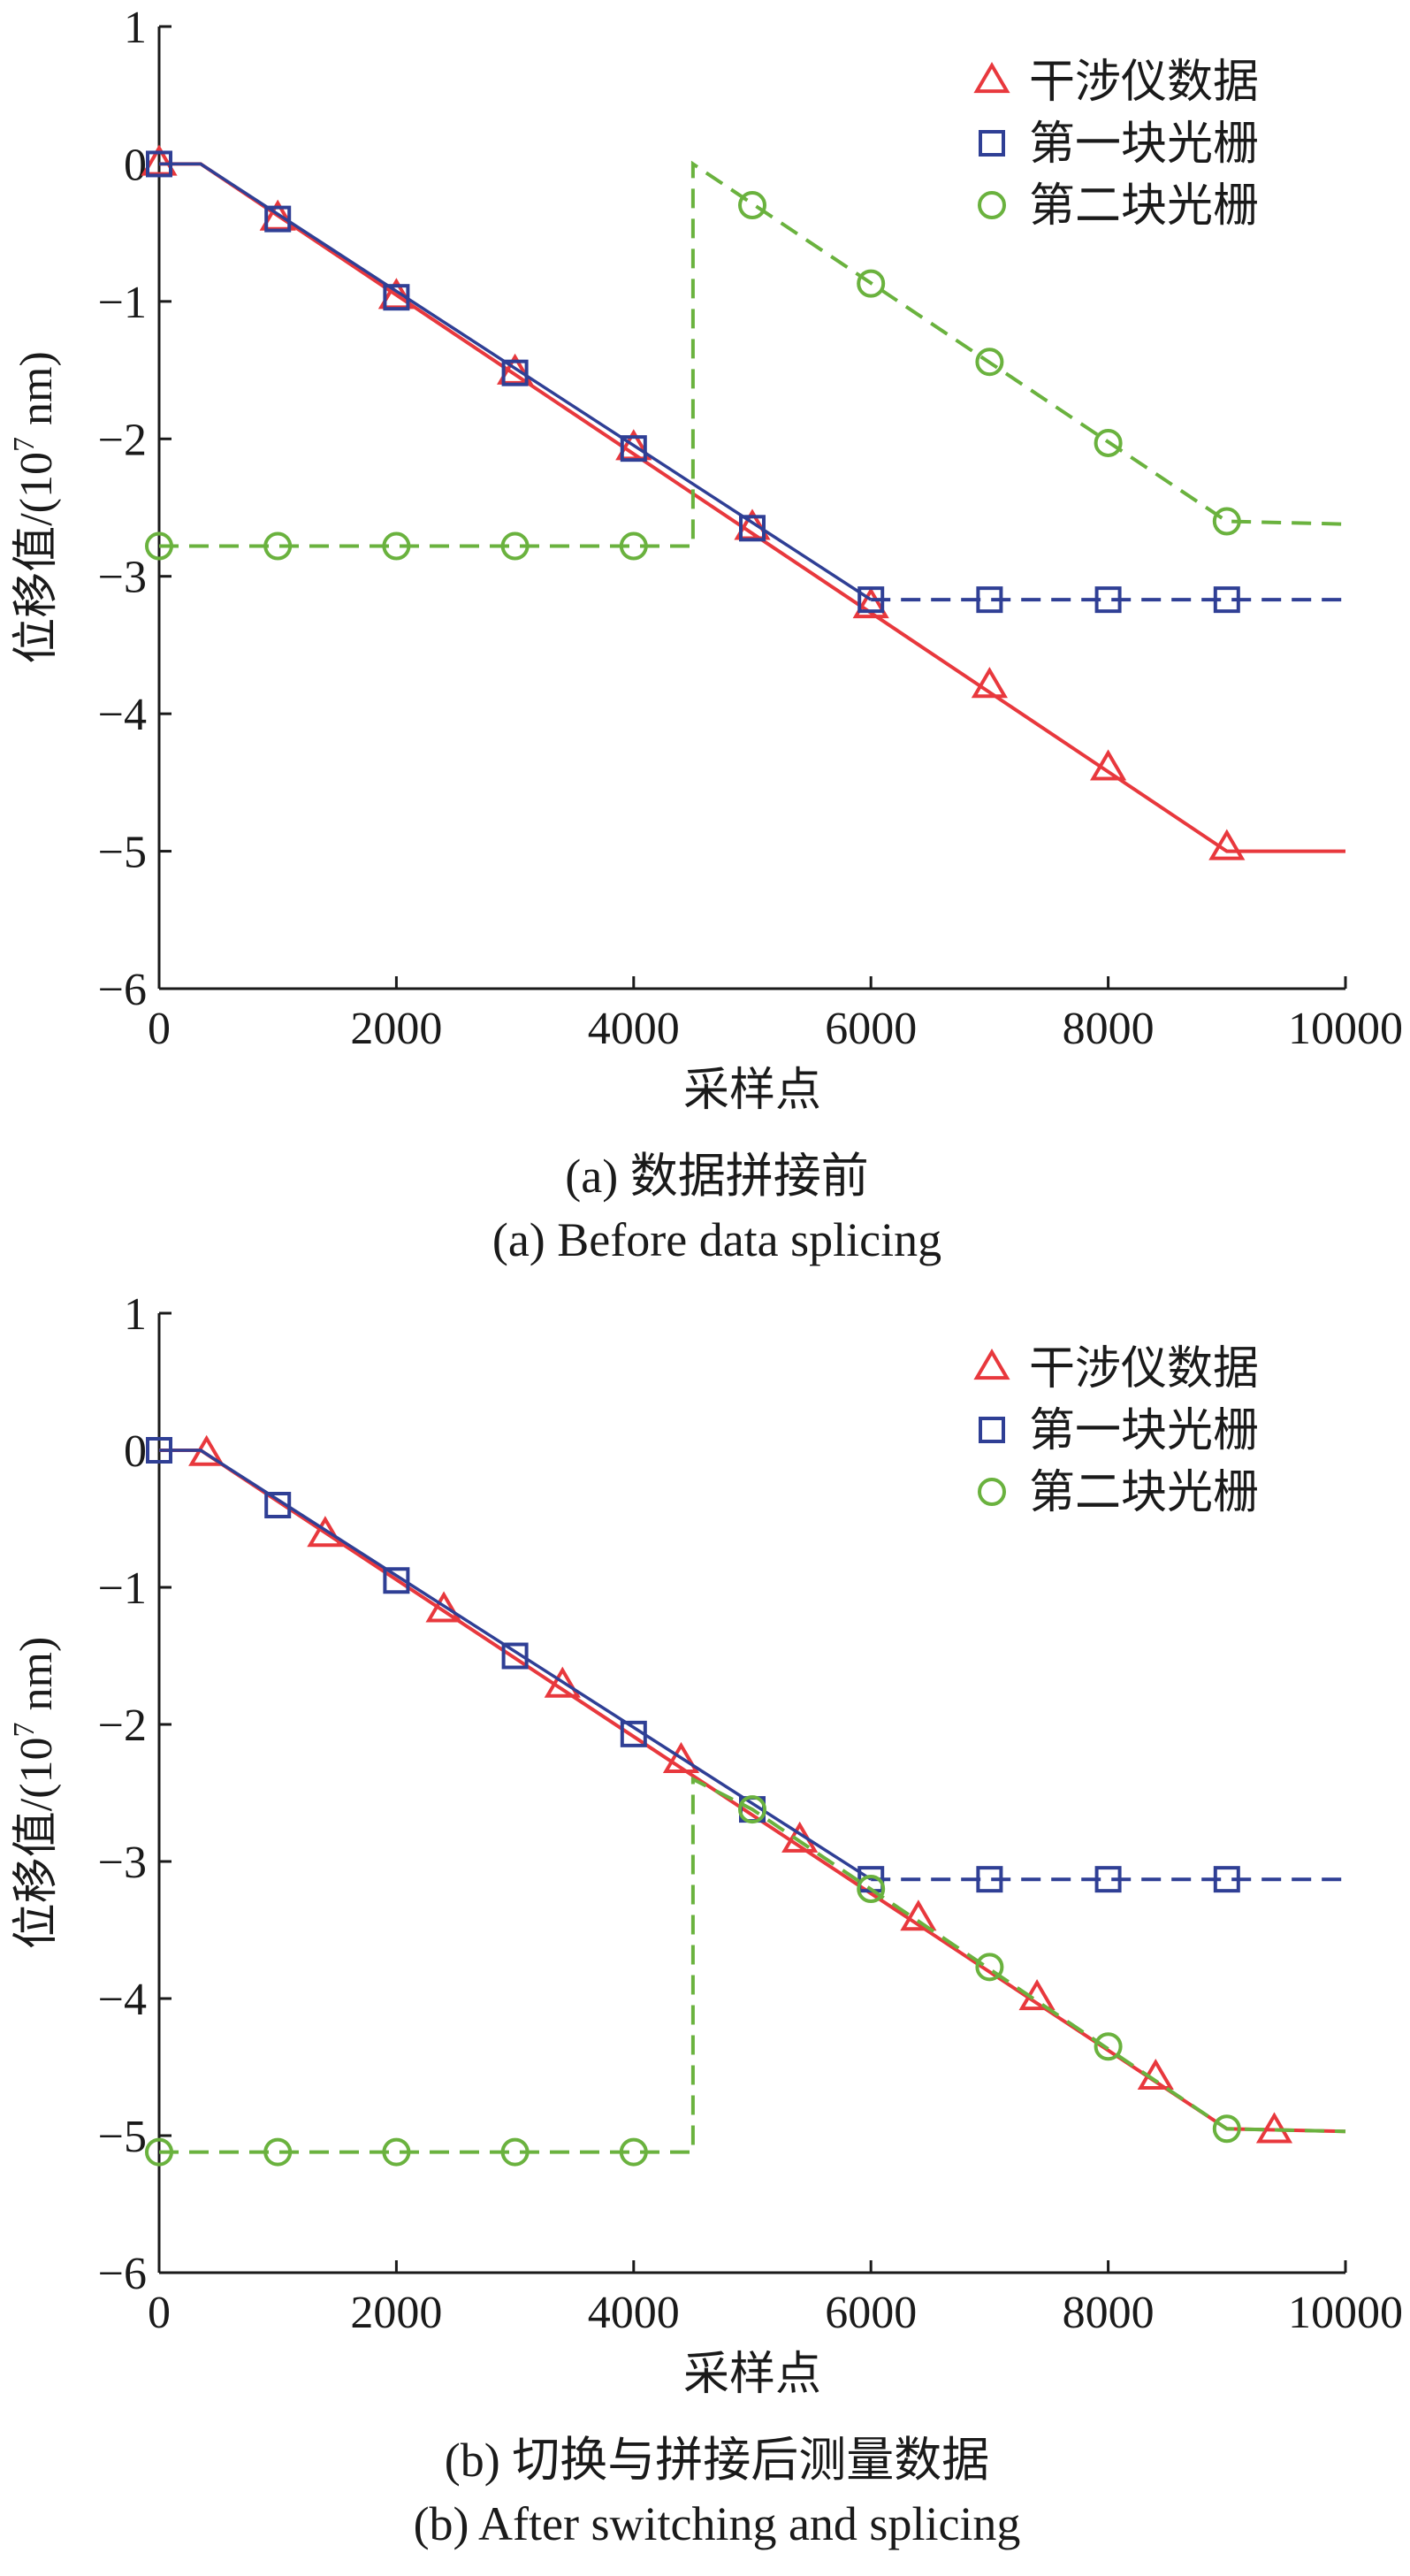  What do you see at coordinates (717, 2460) in the screenshot?
I see `caption-zh: (b) 切换与拼接后测量数据` at bounding box center [717, 2460].